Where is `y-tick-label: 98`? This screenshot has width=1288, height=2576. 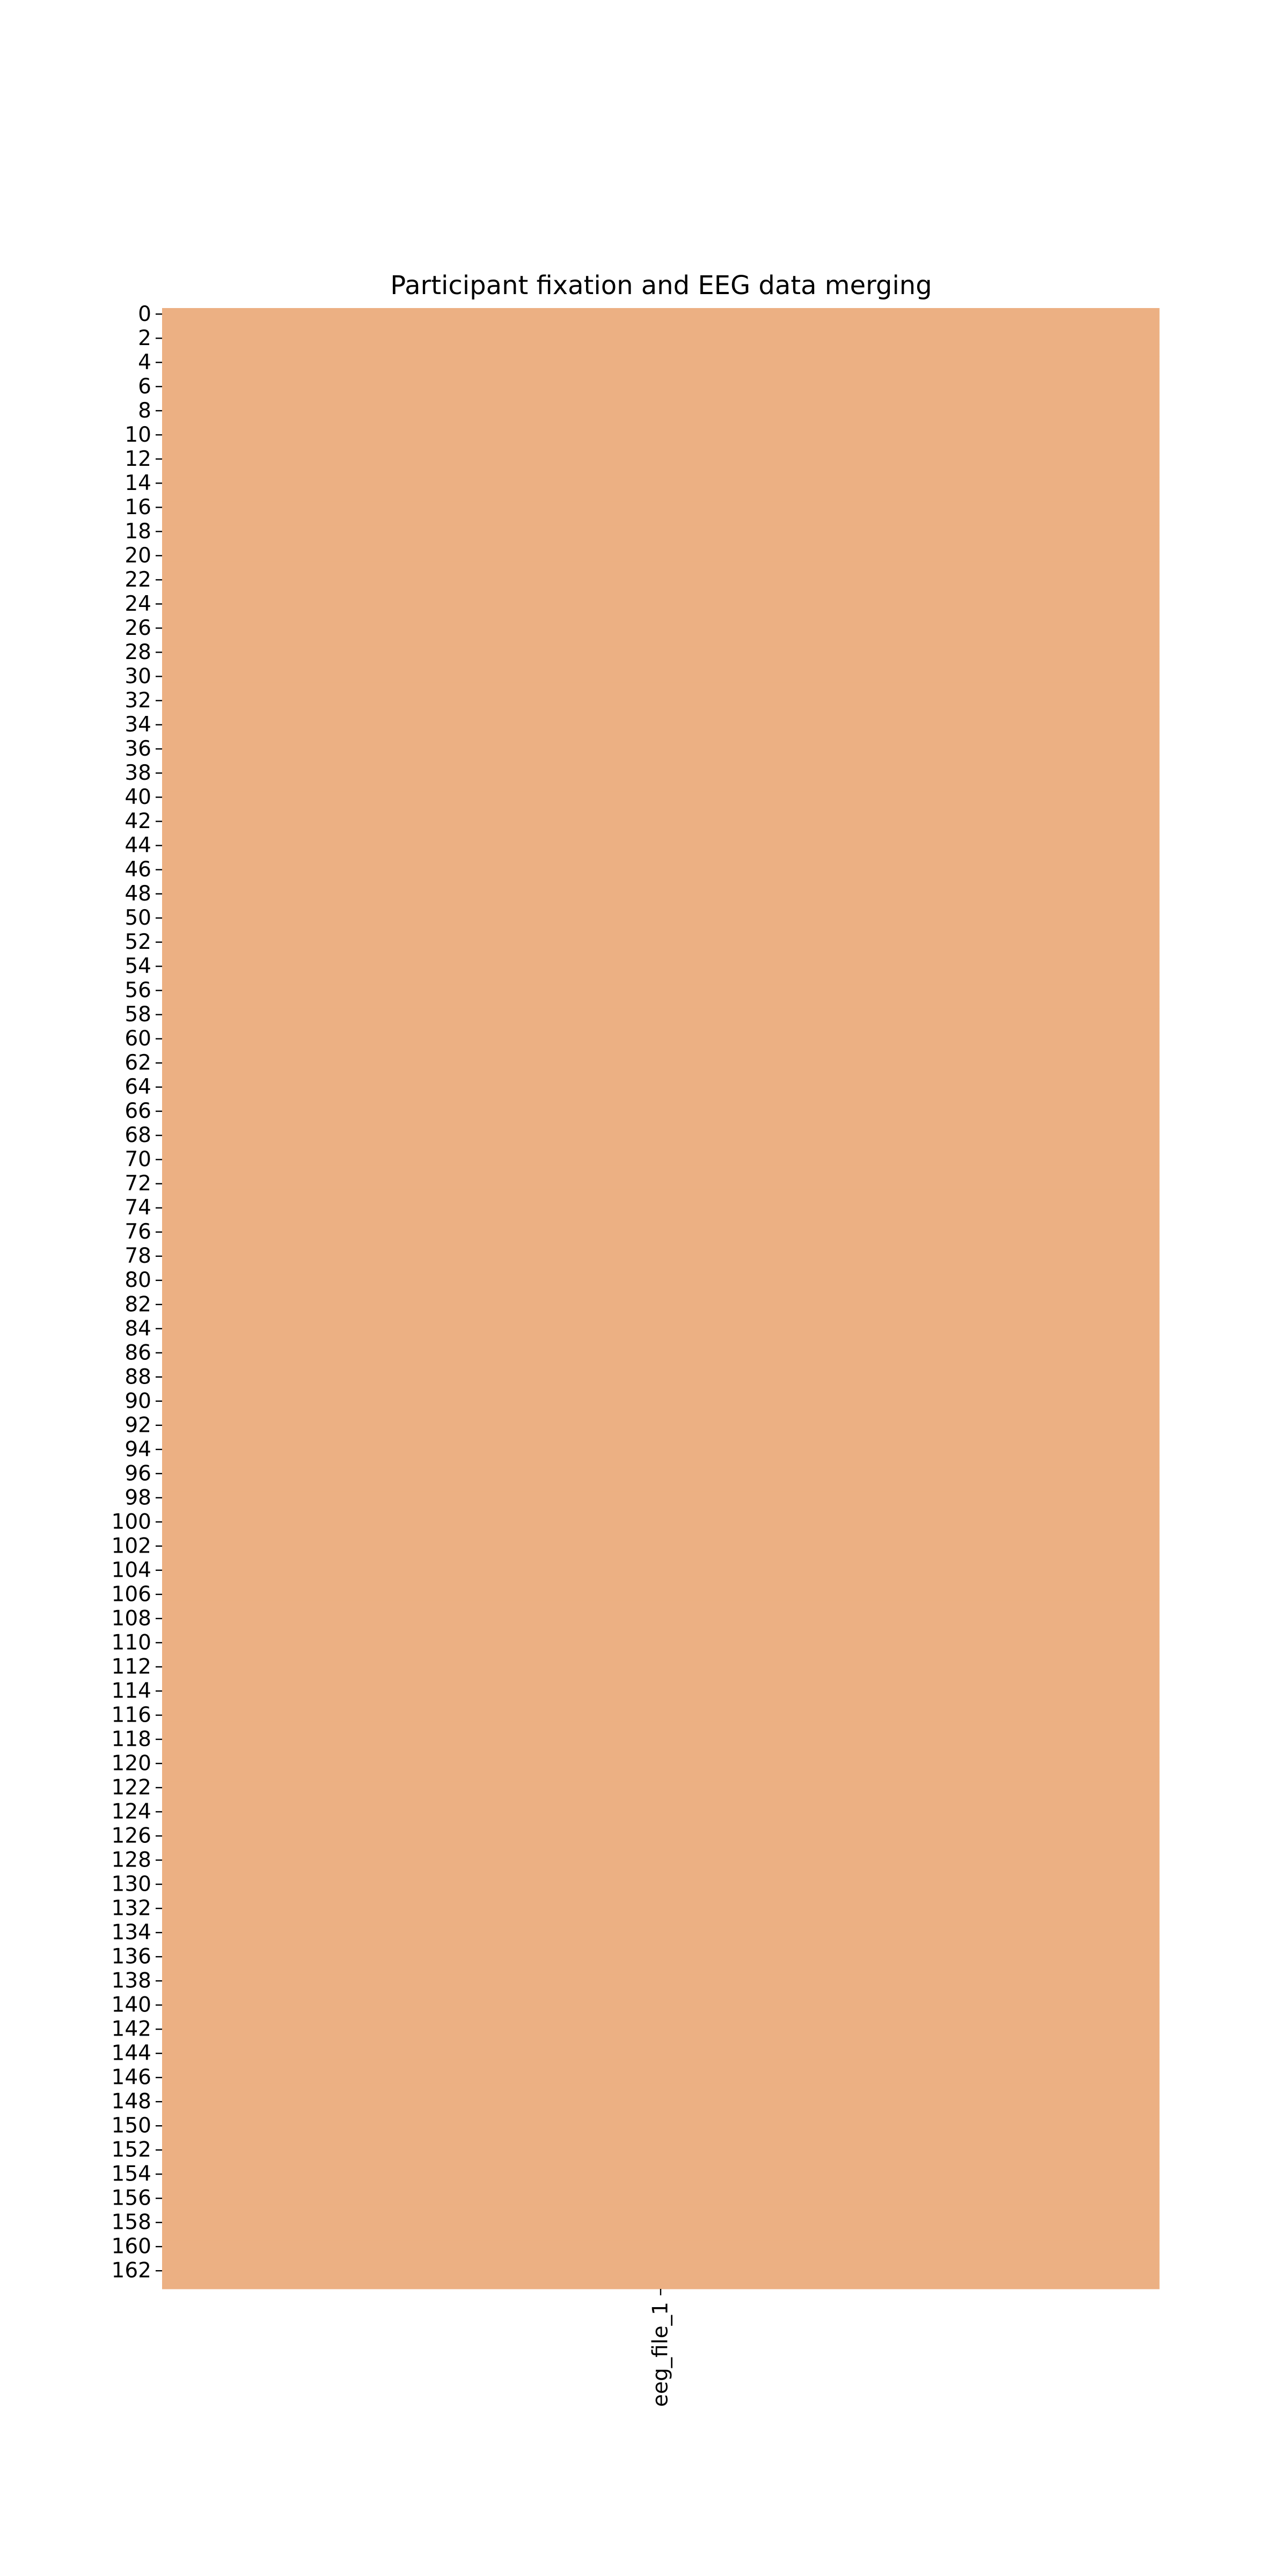
y-tick-label: 98 is located at coordinates (138, 1497).